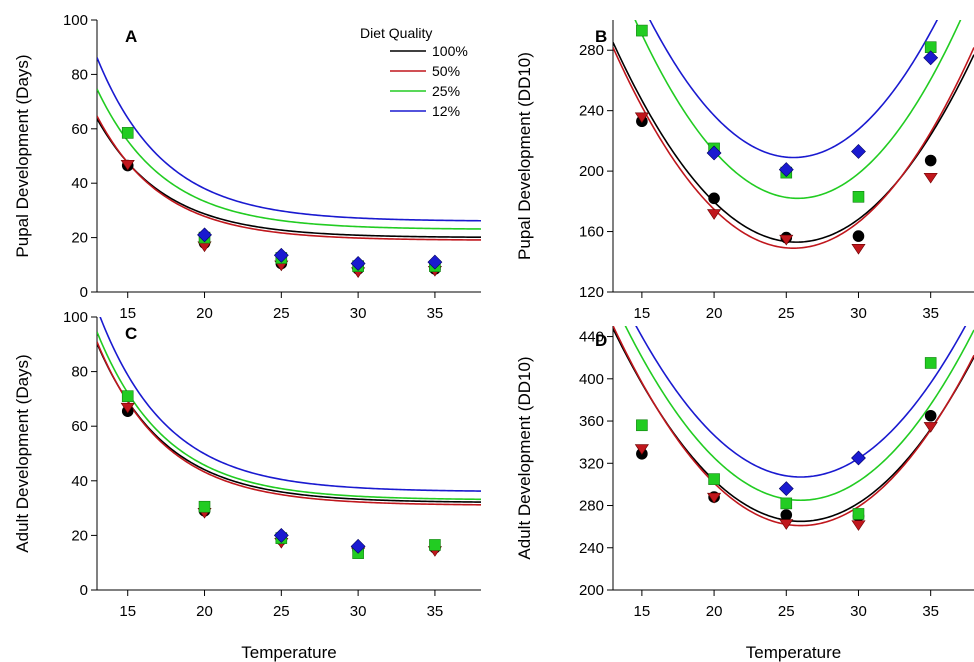 This screenshot has height=662, width=974. I want to click on y-tick-label: 120, so click(591, 292).